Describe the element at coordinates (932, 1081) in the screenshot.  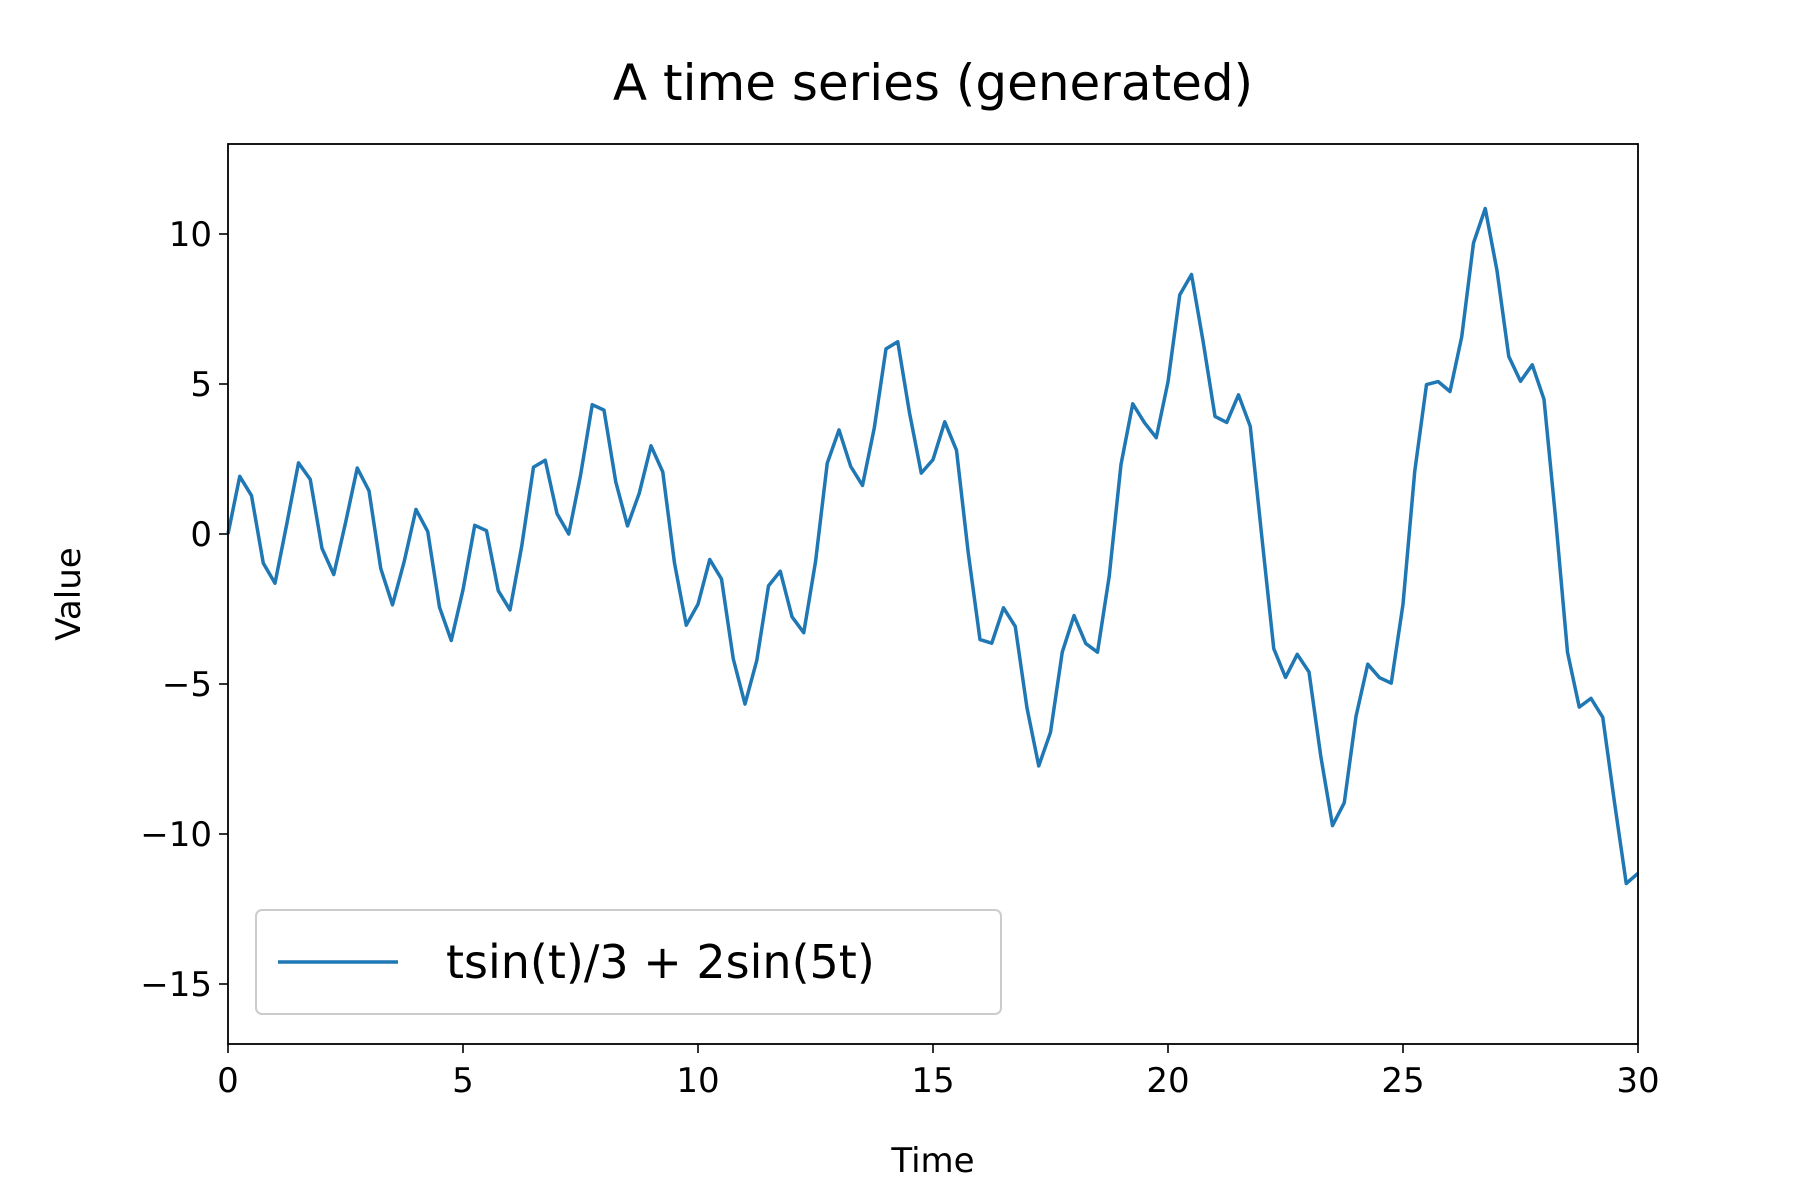
I see `x-tick-label: 15` at that location.